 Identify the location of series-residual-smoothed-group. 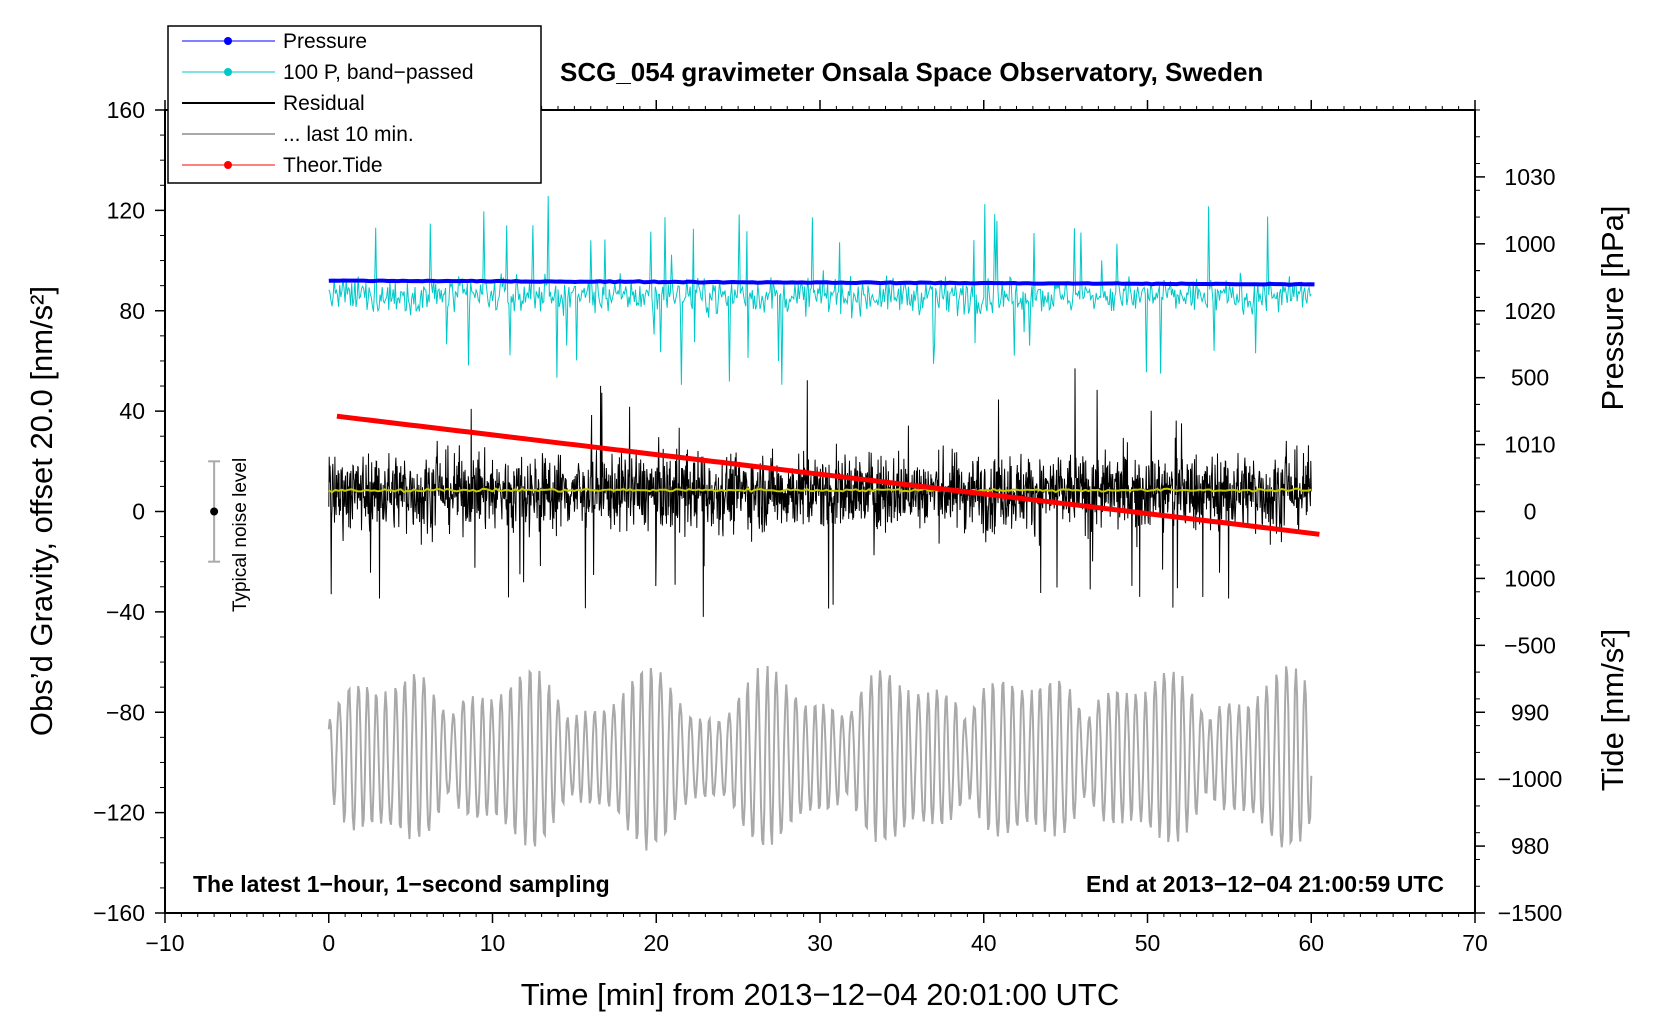
(820, 490).